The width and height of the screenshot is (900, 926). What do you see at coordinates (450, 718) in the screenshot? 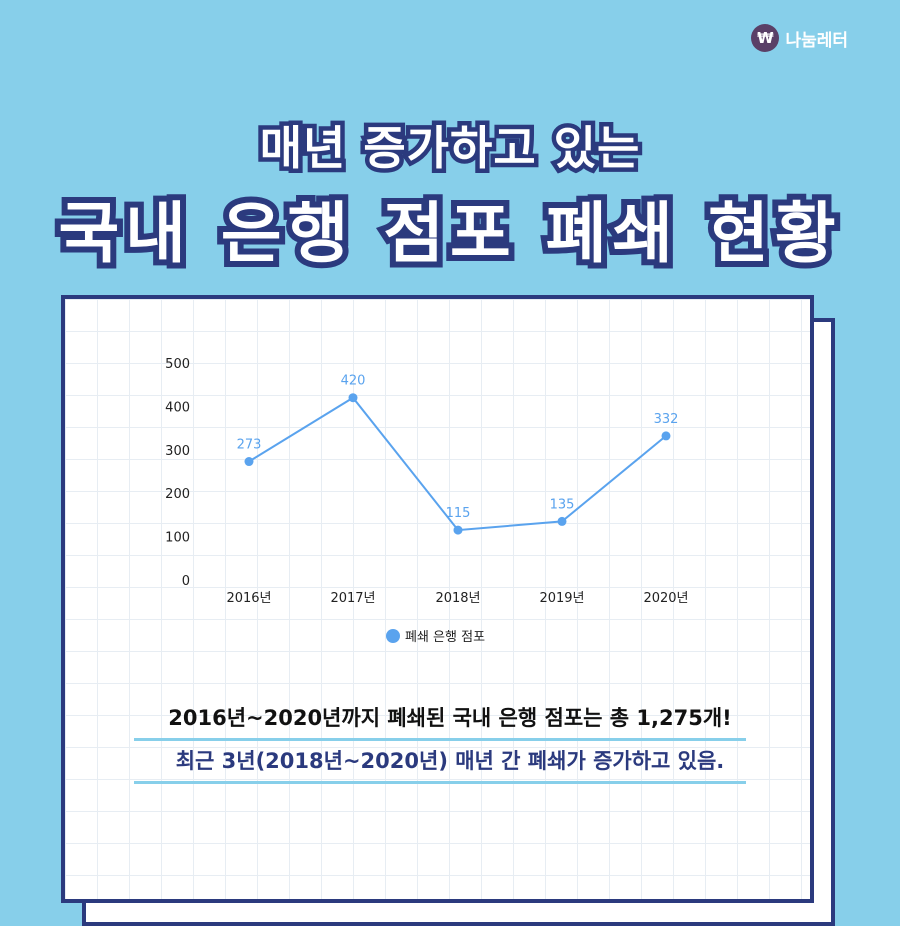
I see `summary-line1: 2016년~2020년까지 폐쇄된 국내 은행 점포는 총 1,275개!` at bounding box center [450, 718].